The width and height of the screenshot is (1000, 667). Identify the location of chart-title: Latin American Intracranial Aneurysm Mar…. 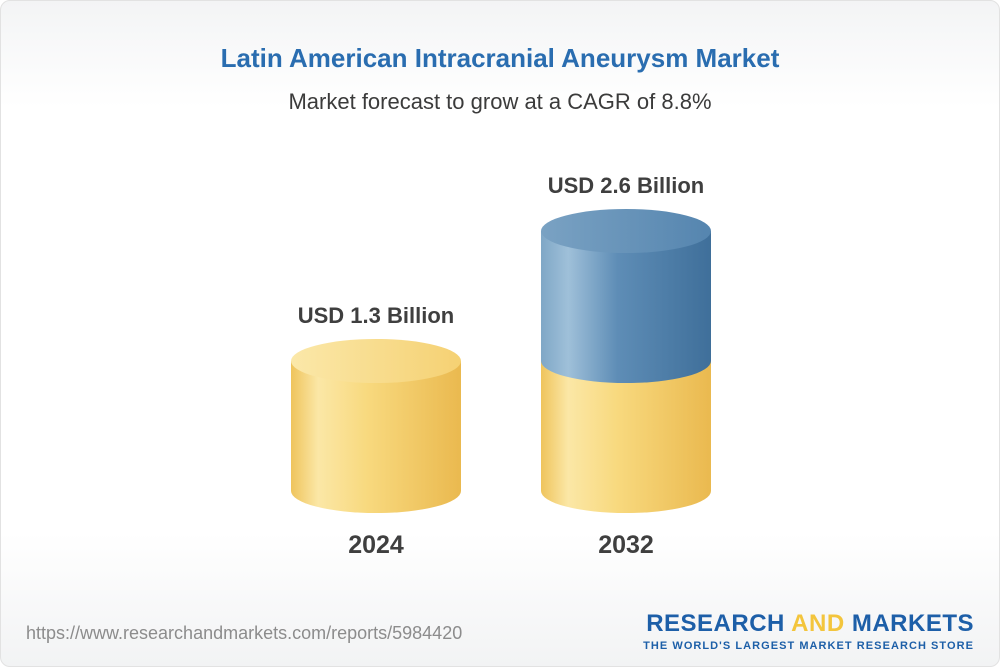
(500, 58).